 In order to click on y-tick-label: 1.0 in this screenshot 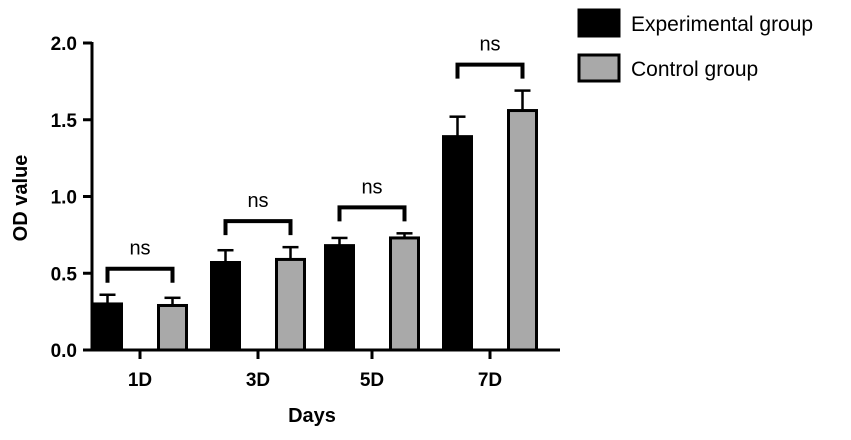, I will do `click(64, 198)`.